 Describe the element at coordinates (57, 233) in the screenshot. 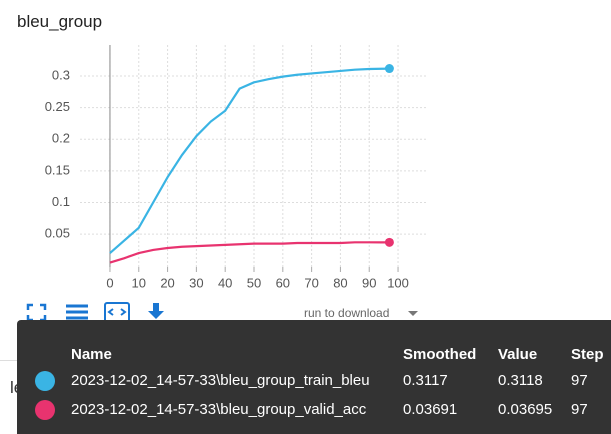

I see `y-tick-label: 0.05` at that location.